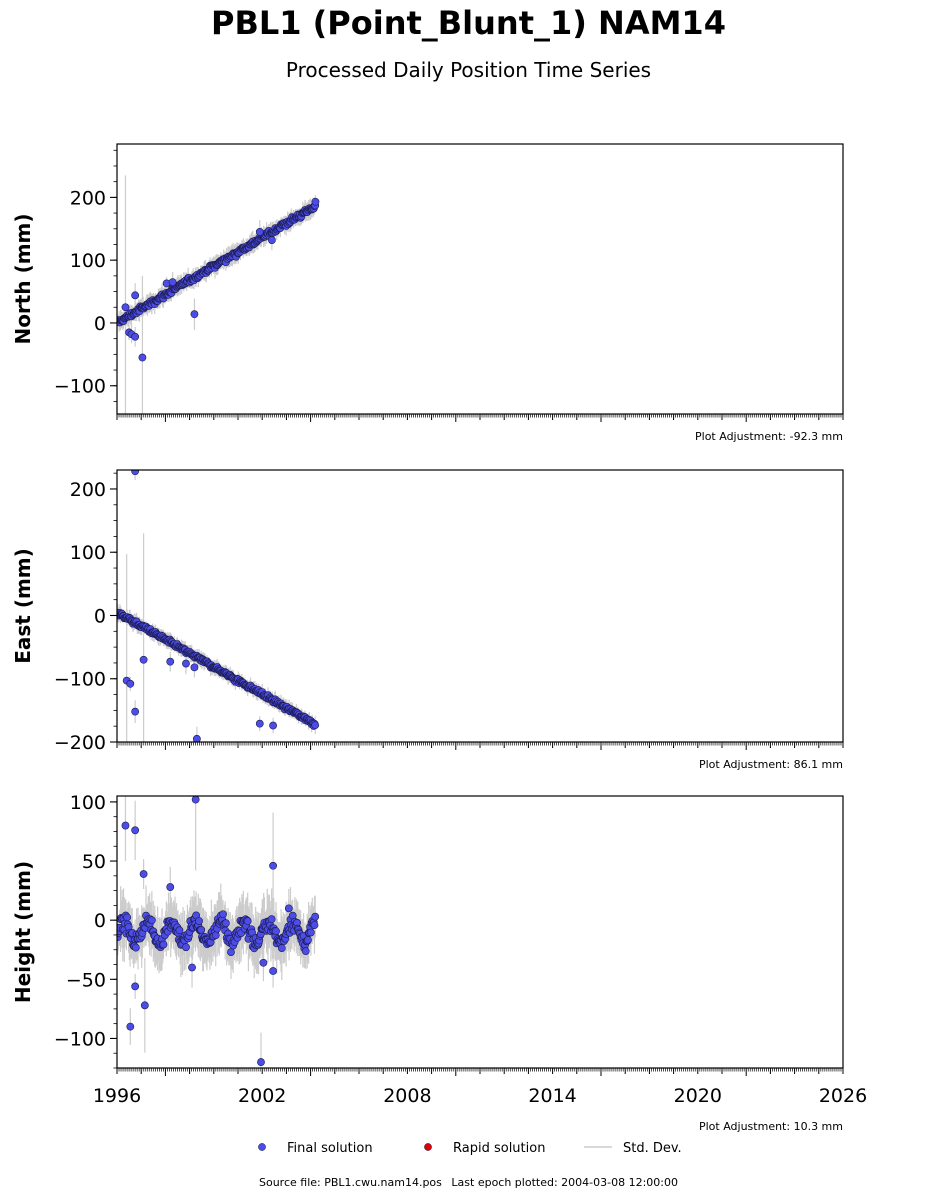 The image size is (937, 1200). Describe the element at coordinates (350, 1182) in the screenshot. I see `footer-source: Source file: PBL1.cwu.nam14.pos` at that location.